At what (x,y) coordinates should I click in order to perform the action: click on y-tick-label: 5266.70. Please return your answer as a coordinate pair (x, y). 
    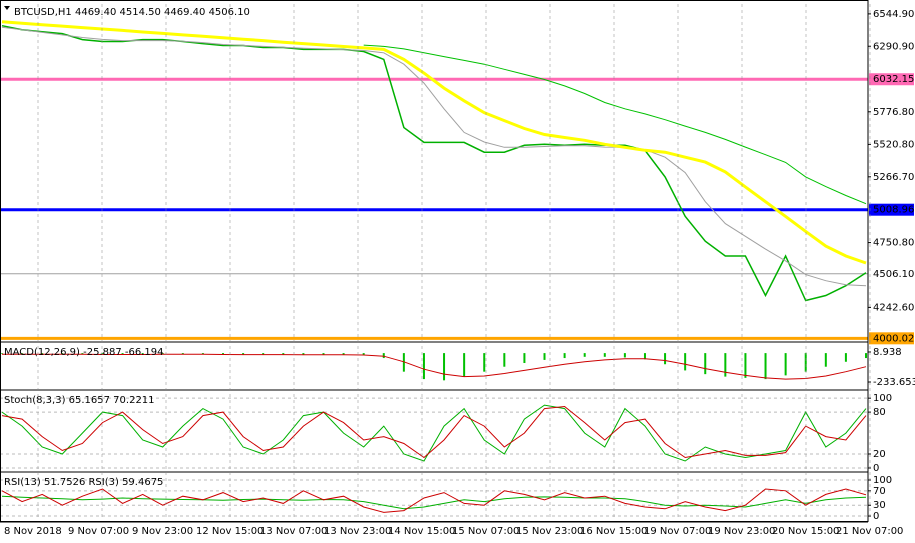
    Looking at the image, I should click on (893, 177).